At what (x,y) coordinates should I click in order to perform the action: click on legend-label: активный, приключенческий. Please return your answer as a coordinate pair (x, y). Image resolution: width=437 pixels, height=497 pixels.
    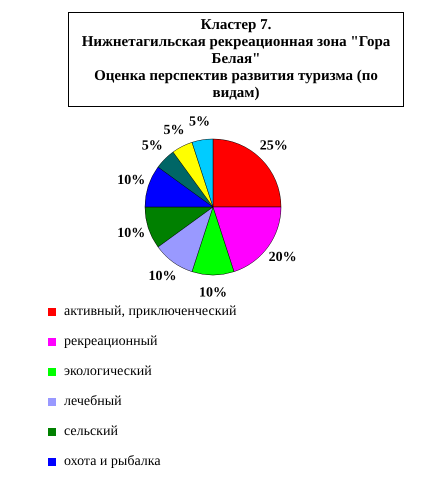
    Looking at the image, I should click on (150, 312).